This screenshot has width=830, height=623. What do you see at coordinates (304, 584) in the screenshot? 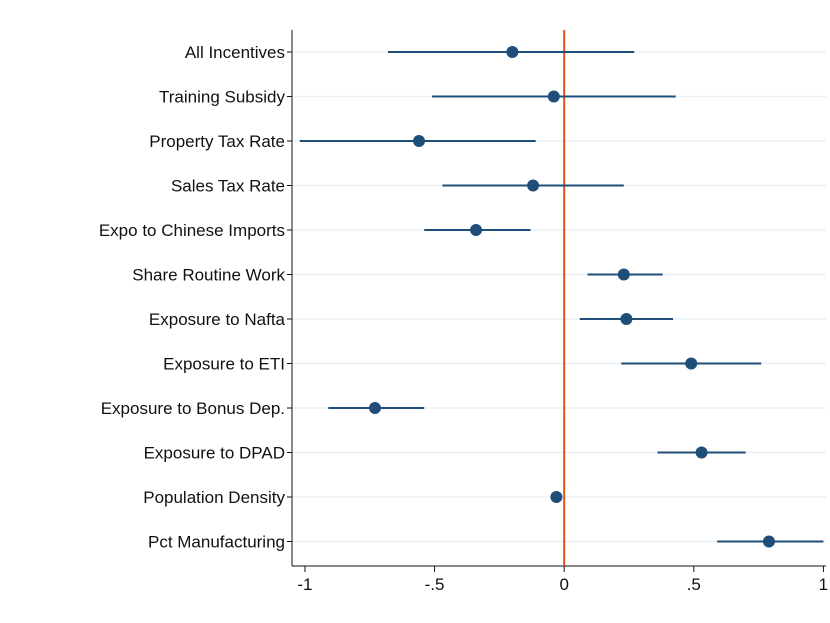
I see `x-tick-label: -1` at bounding box center [304, 584].